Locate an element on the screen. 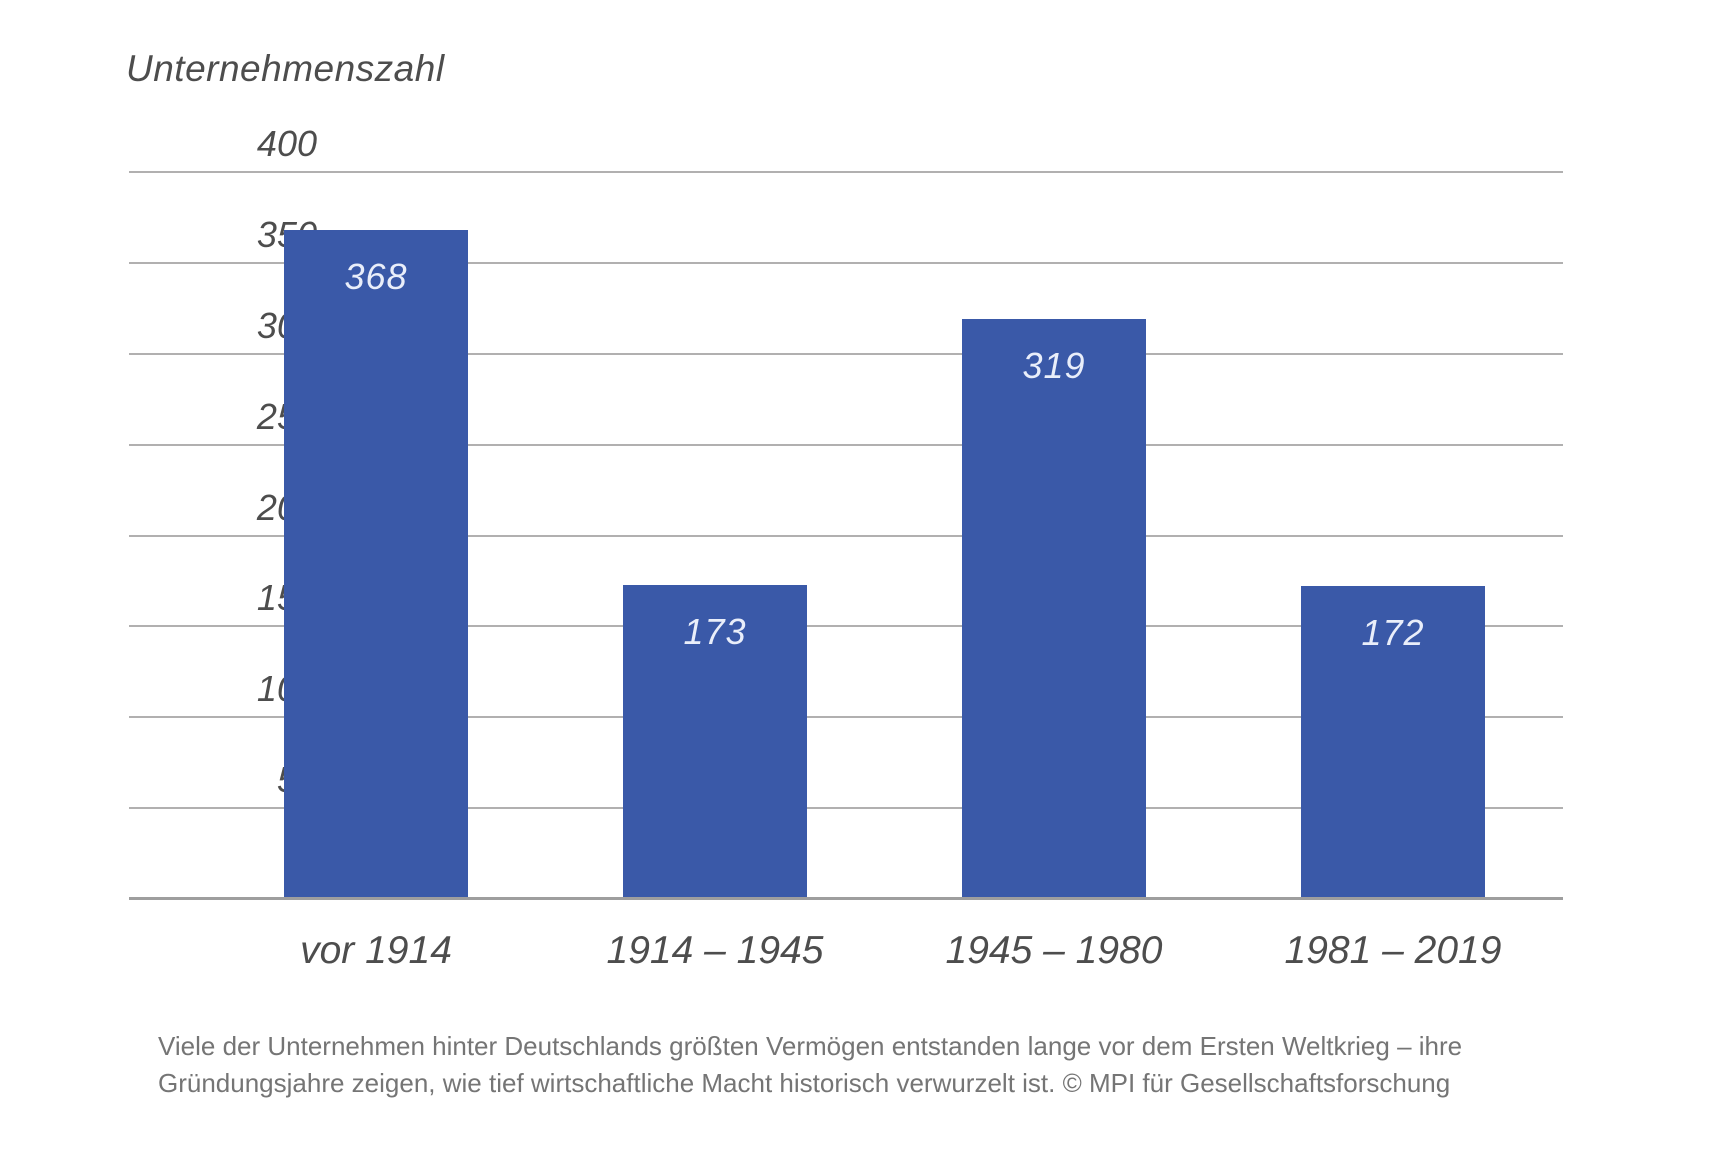 This screenshot has width=1736, height=1160. y-tick-label: 100 is located at coordinates (158, 689).